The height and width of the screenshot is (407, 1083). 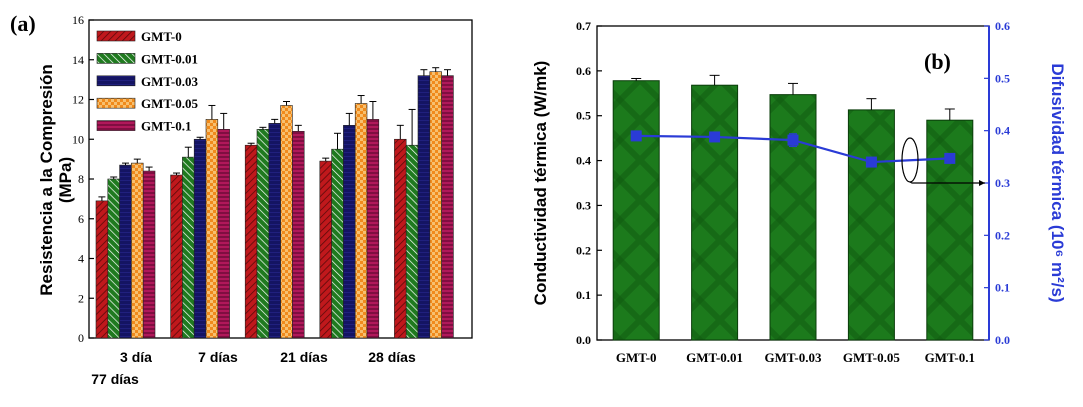 What do you see at coordinates (78, 60) in the screenshot?
I see `panel-a-y-tick-label: 14` at bounding box center [78, 60].